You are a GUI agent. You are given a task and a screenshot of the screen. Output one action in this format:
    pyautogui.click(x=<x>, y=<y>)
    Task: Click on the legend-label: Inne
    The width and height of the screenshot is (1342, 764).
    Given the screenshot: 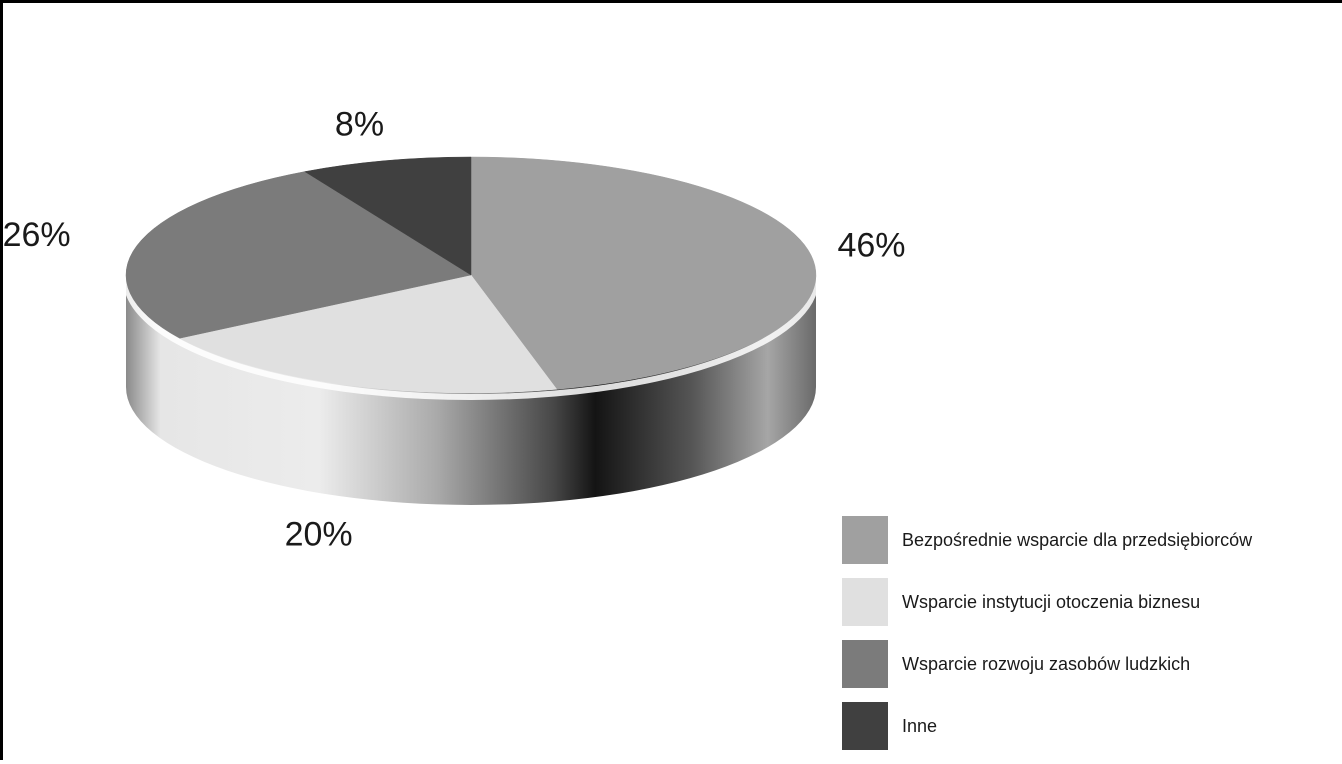 What is the action you would take?
    pyautogui.click(x=920, y=725)
    